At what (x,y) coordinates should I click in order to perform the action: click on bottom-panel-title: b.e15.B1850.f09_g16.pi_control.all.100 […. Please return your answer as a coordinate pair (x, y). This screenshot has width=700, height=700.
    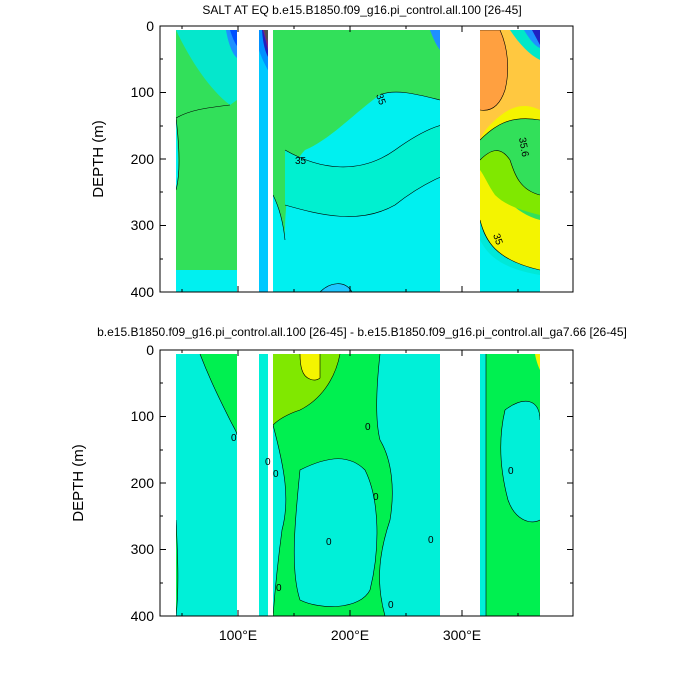
    Looking at the image, I should click on (362, 332).